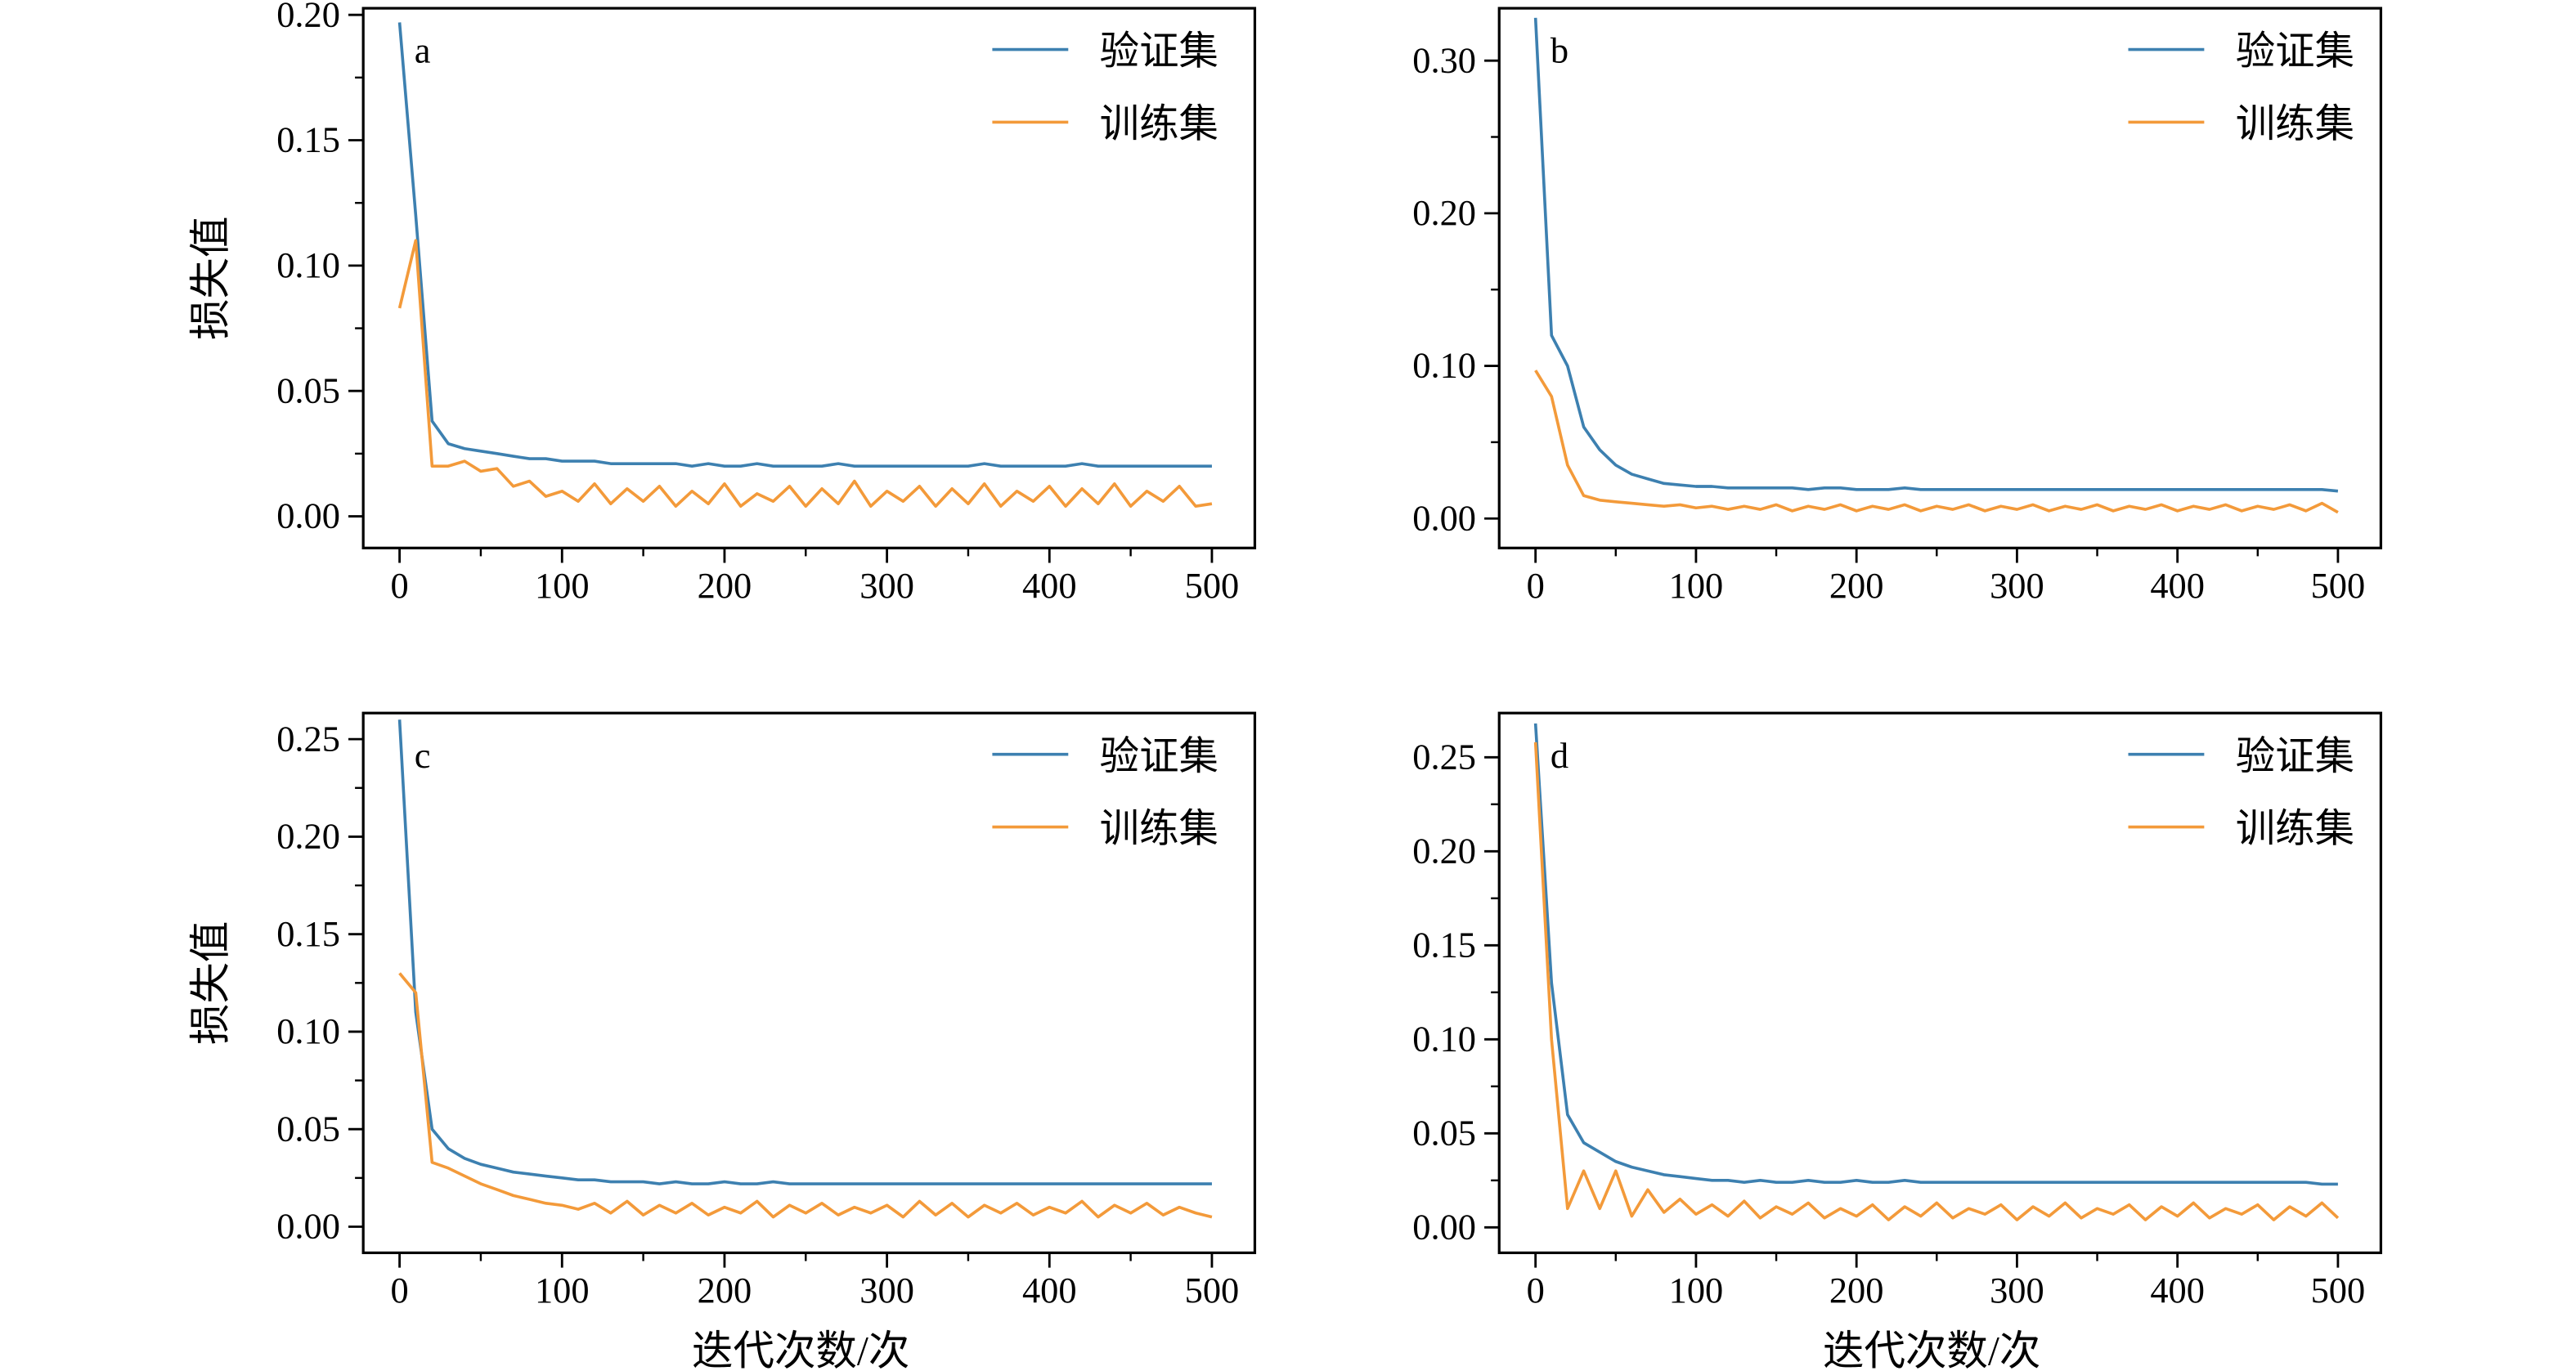 The height and width of the screenshot is (1371, 2576). I want to click on panel-letter: b, so click(1560, 50).